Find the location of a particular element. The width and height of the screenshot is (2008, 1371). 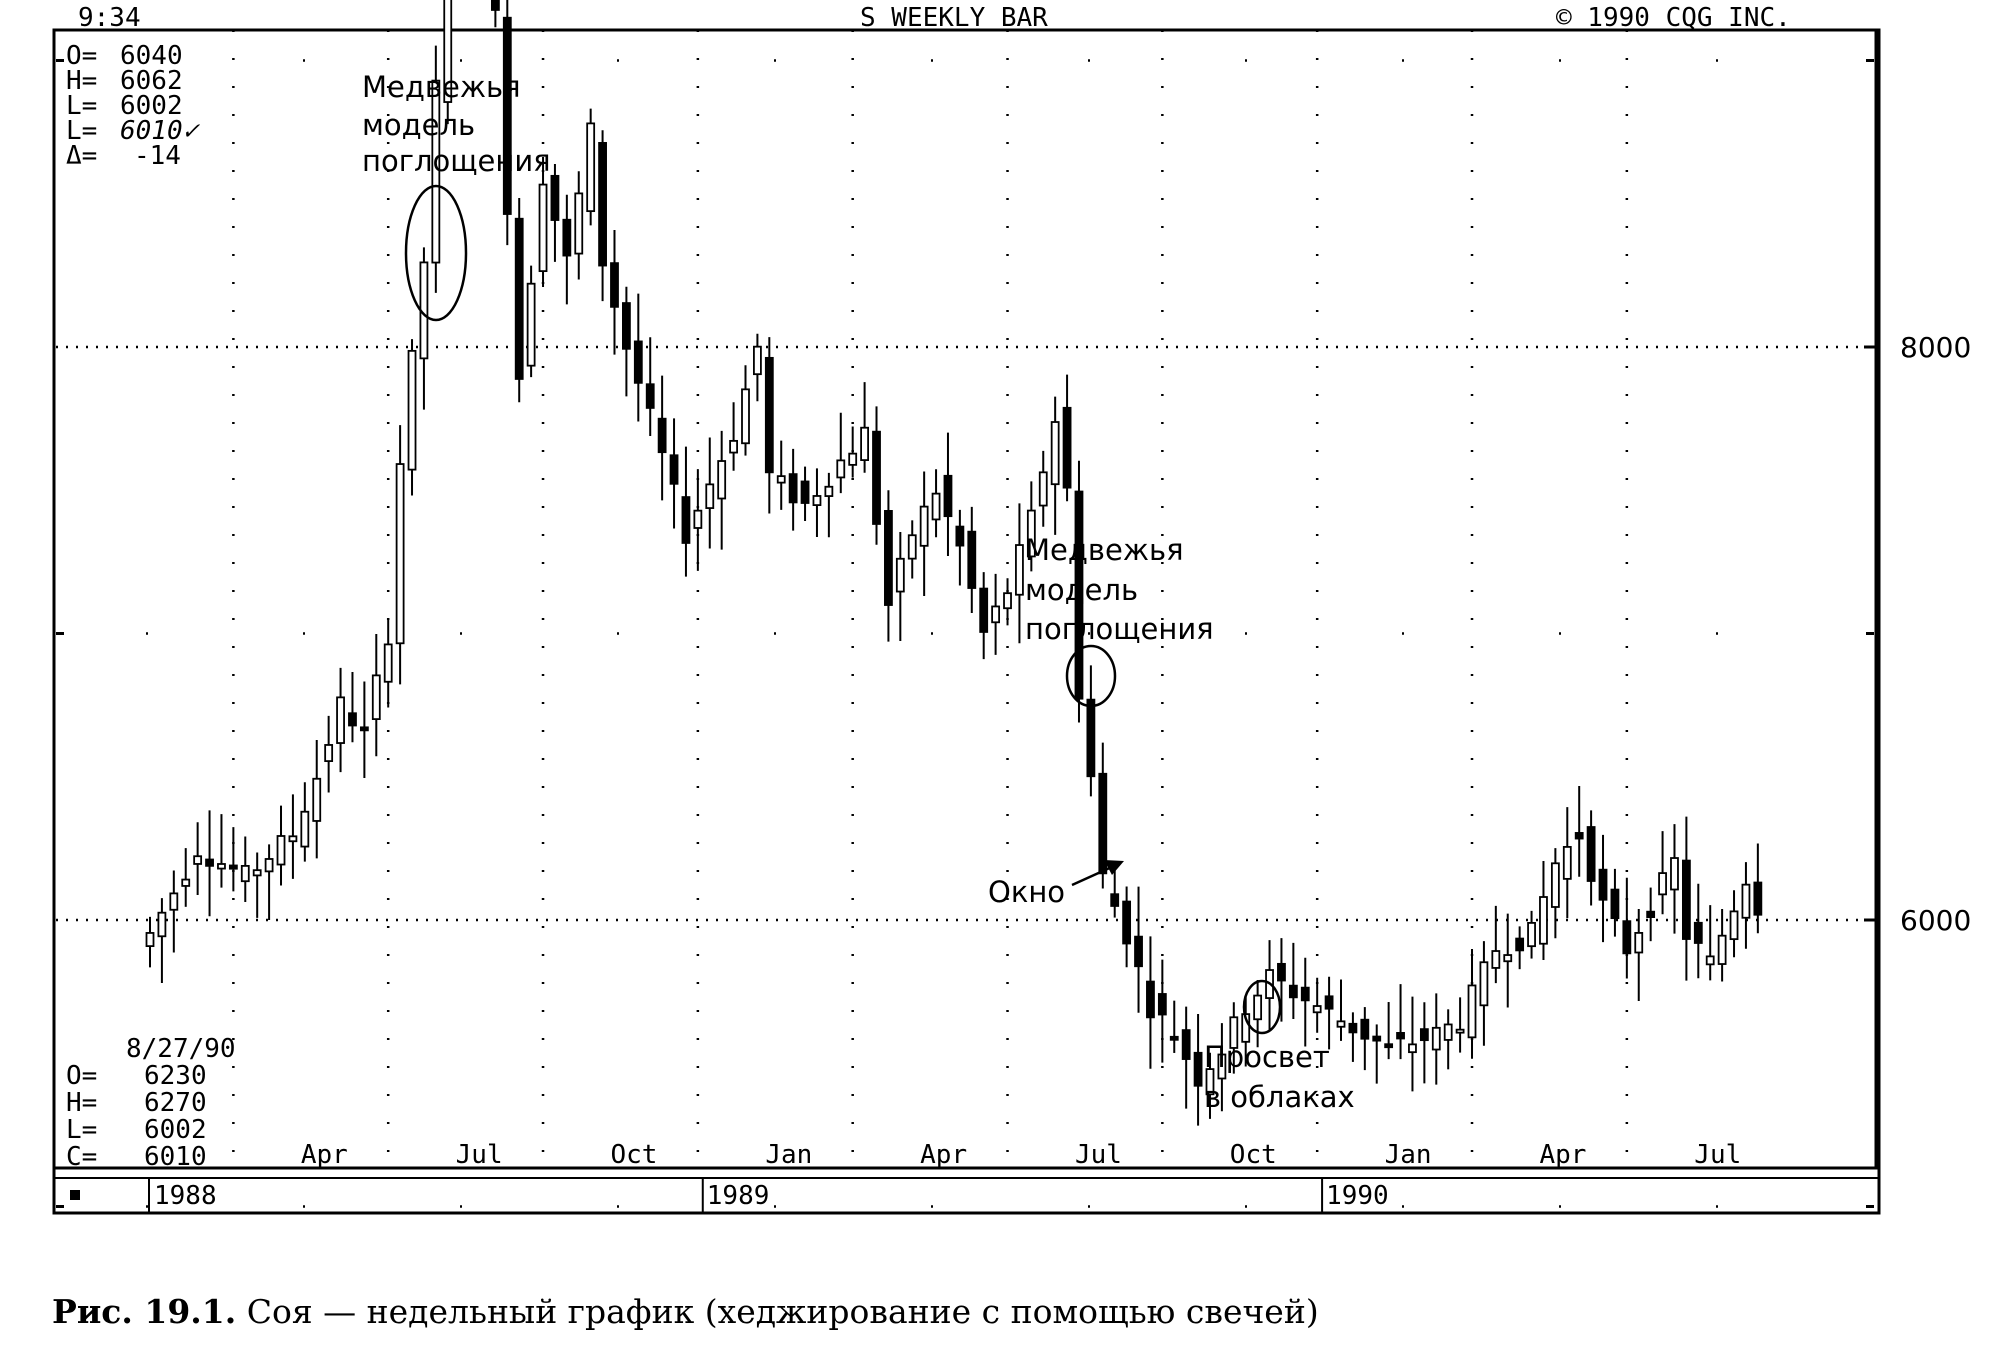

x-month-label-7: Jan is located at coordinates (1408, 1155).